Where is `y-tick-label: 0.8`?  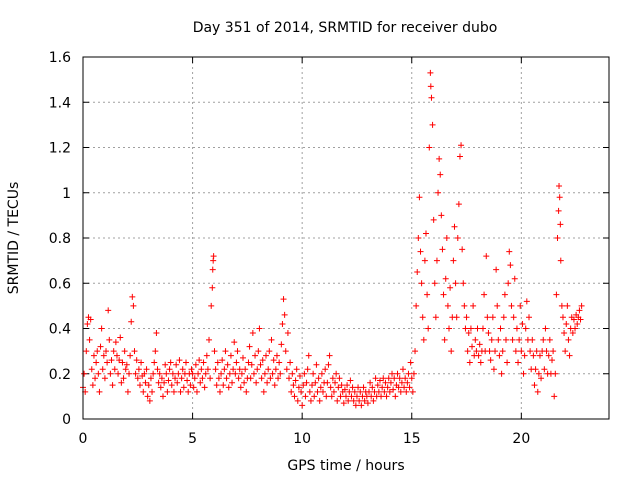 y-tick-label: 0.8 is located at coordinates (60, 239).